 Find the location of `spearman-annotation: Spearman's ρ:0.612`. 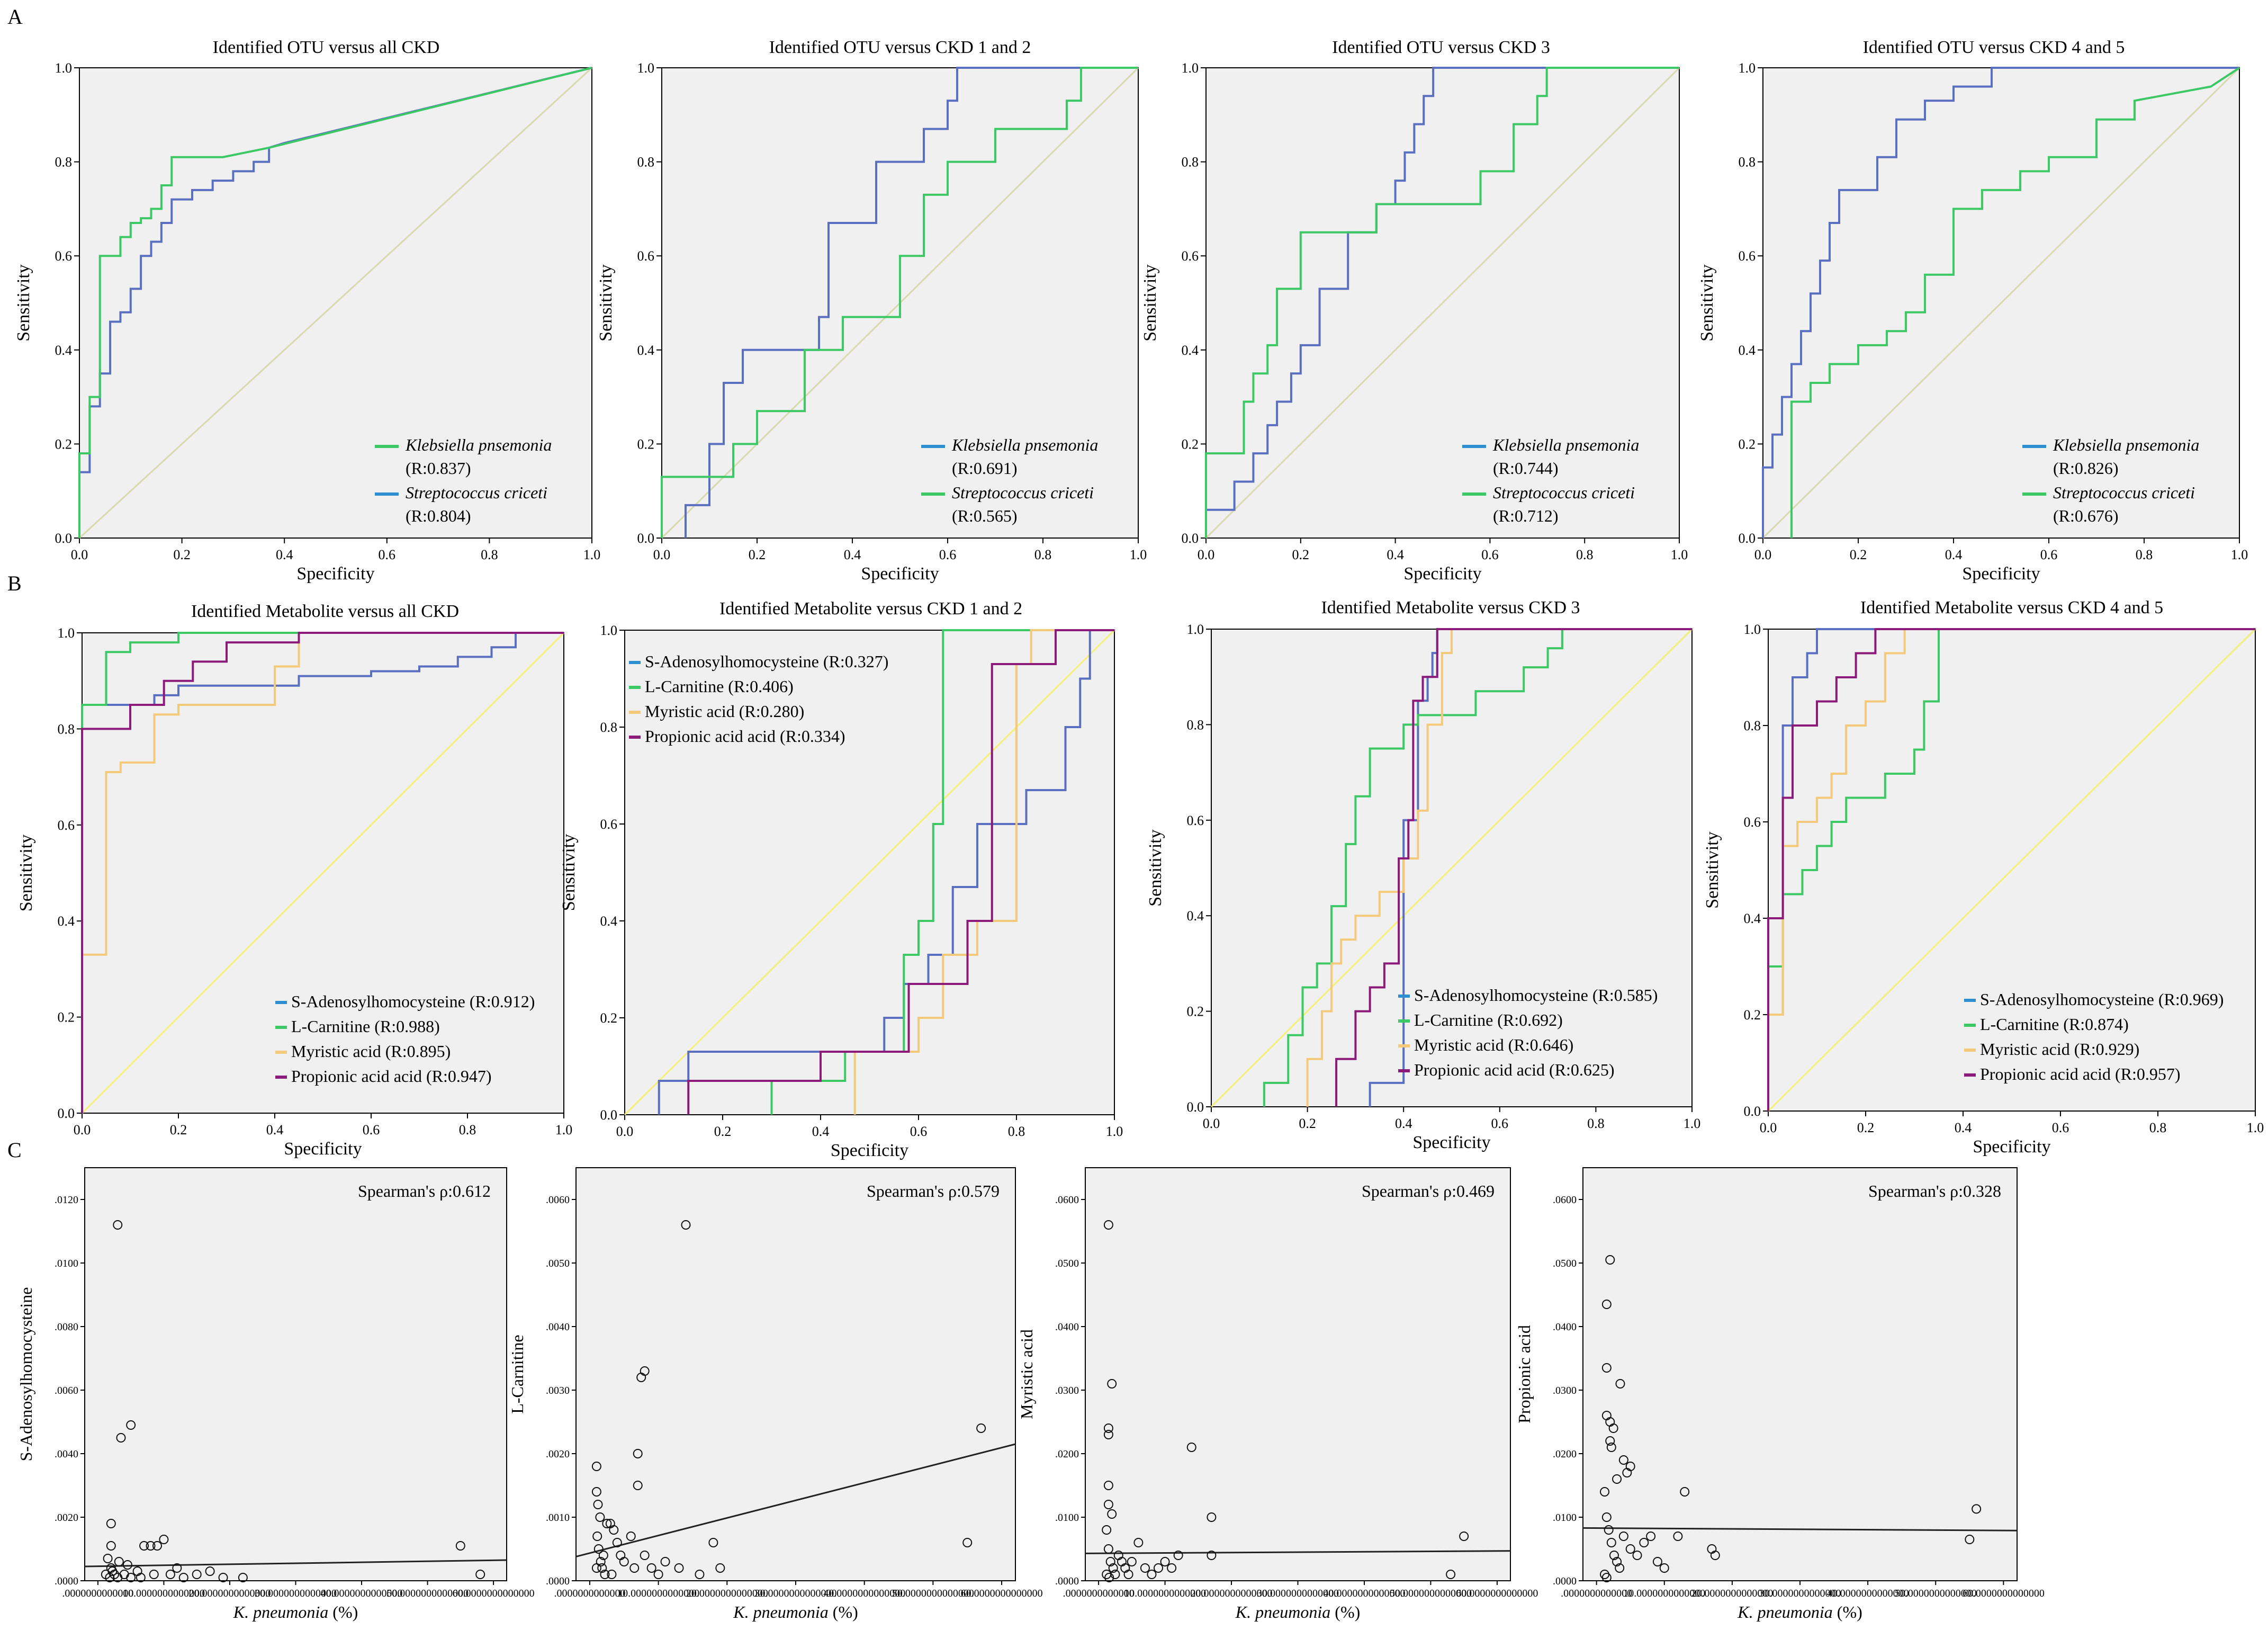

spearman-annotation: Spearman's ρ:0.612 is located at coordinates (424, 1191).